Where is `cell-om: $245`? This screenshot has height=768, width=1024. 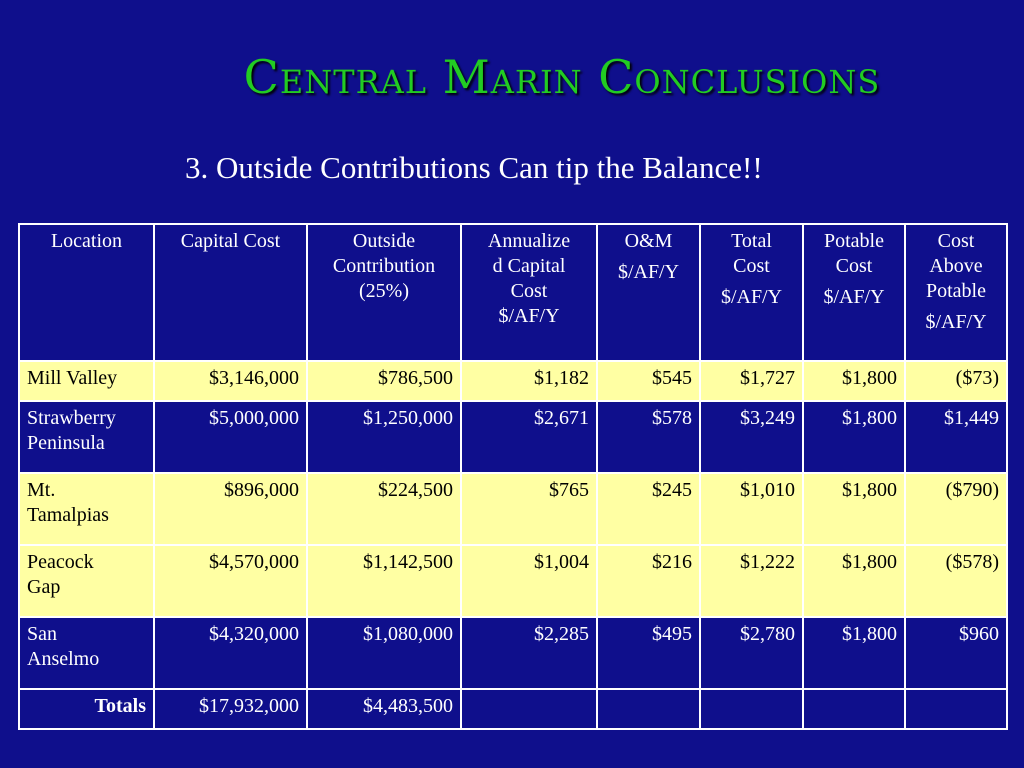 cell-om: $245 is located at coordinates (648, 509).